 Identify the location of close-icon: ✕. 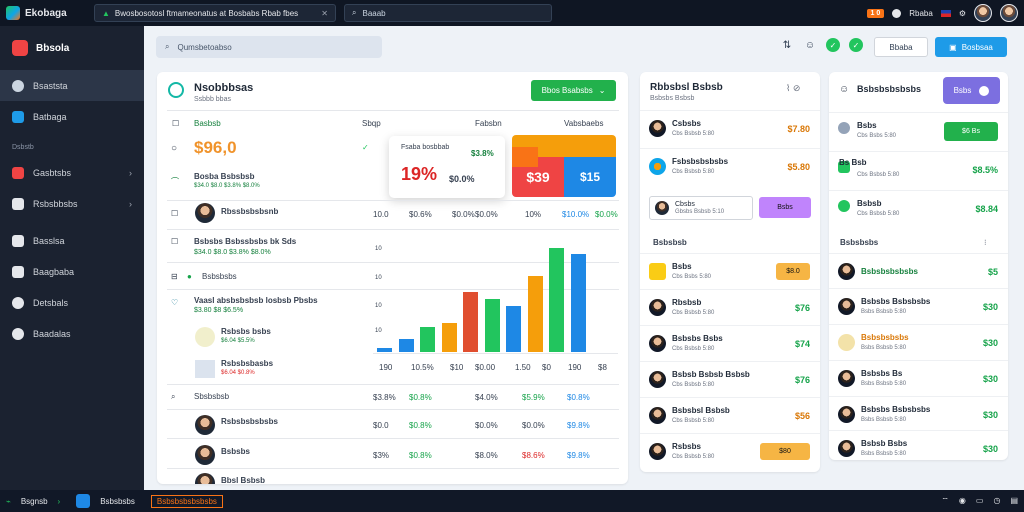
(324, 13).